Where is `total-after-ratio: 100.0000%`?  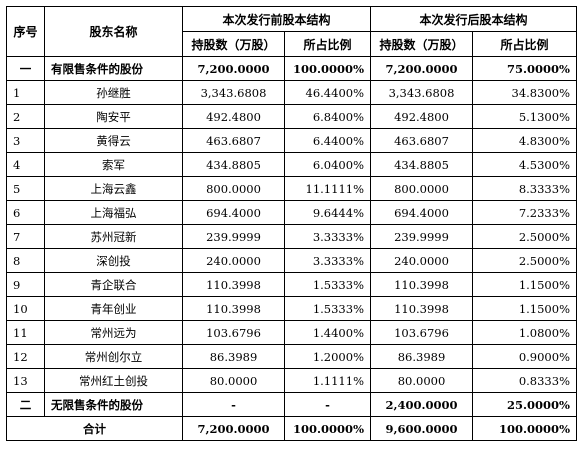
total-after-ratio: 100.0000% is located at coordinates (524, 428).